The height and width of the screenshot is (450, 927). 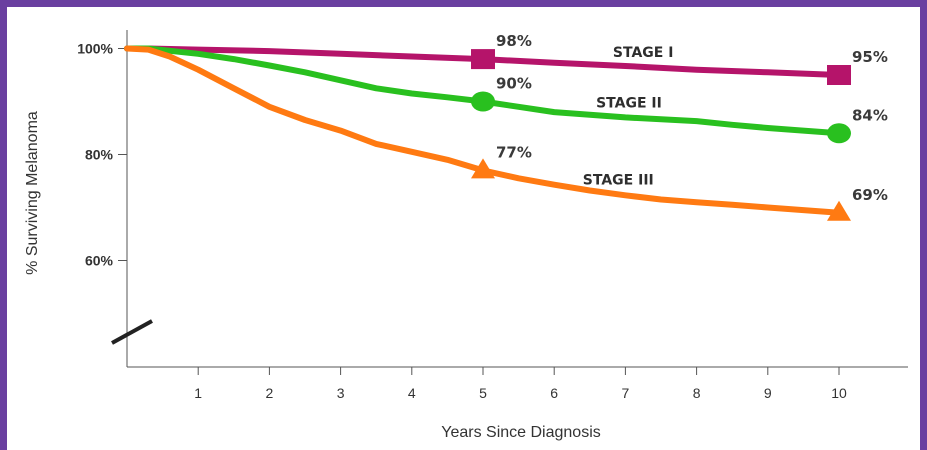 What do you see at coordinates (99, 155) in the screenshot?
I see `y-tick-label: 80%` at bounding box center [99, 155].